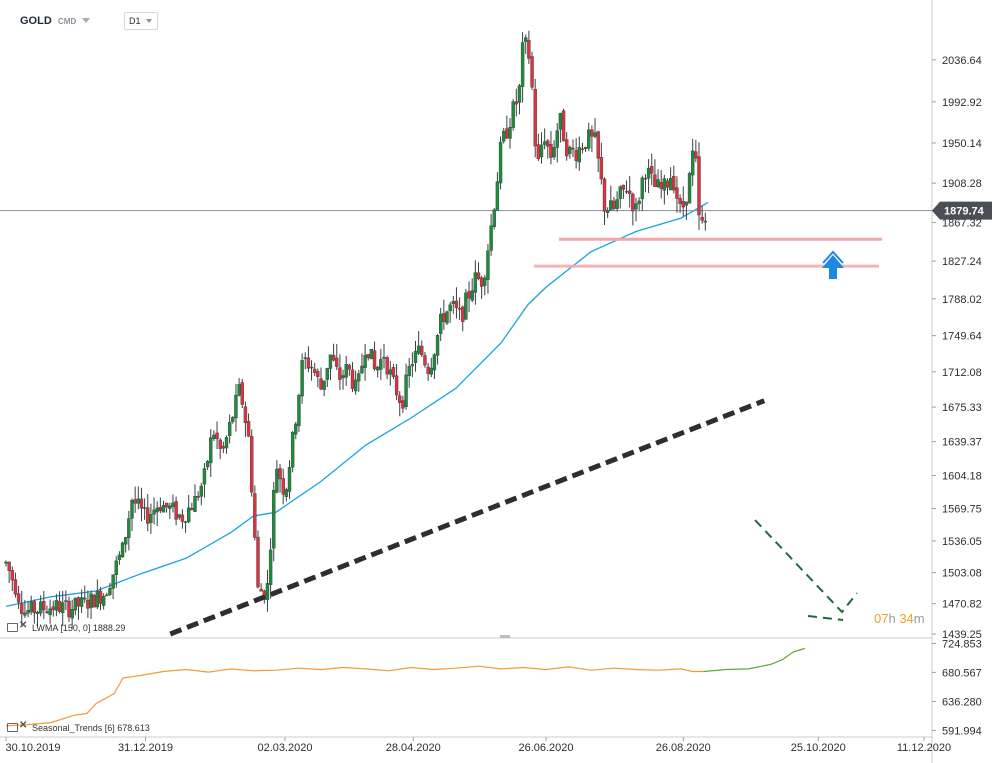 The width and height of the screenshot is (1001, 763). I want to click on y-tick-label: 1908.28, so click(962, 184).